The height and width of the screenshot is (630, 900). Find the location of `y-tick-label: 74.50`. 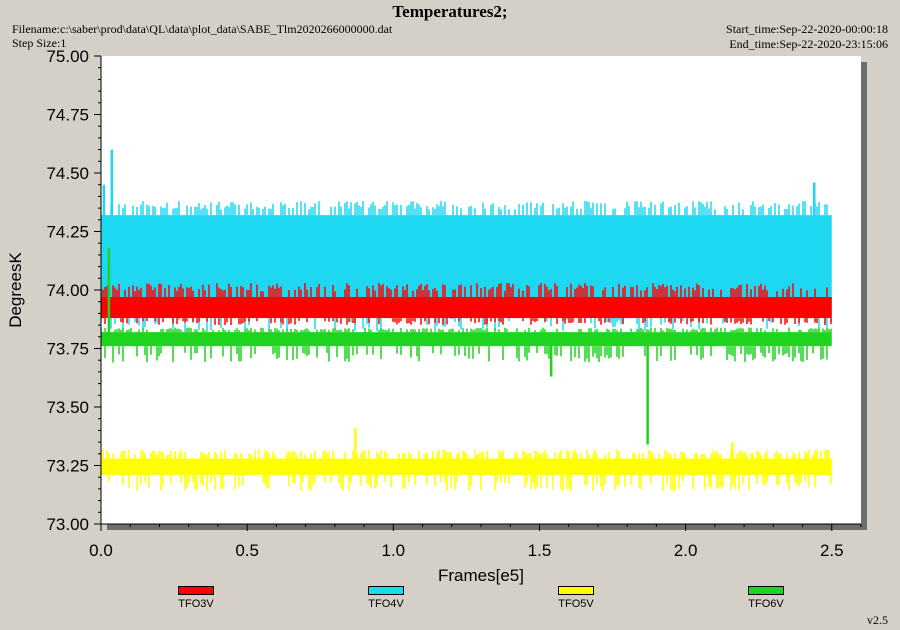

y-tick-label: 74.50 is located at coordinates (67, 173).